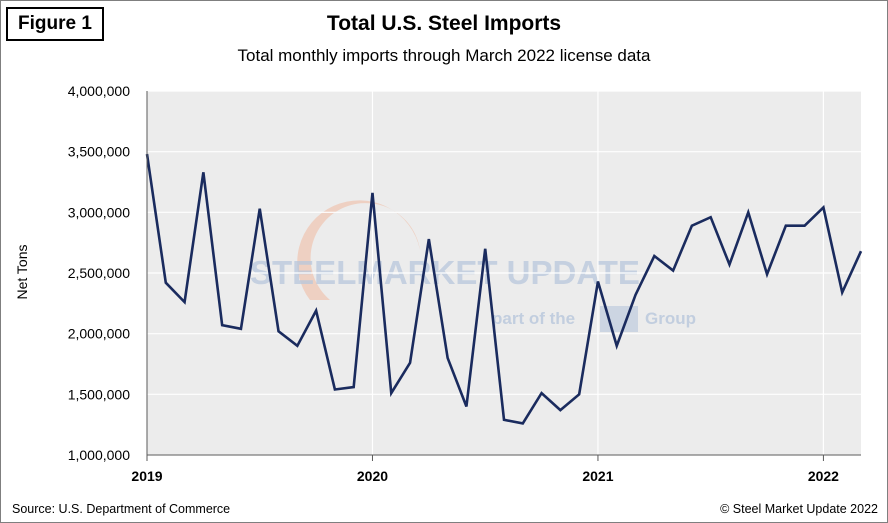 This screenshot has height=523, width=888. Describe the element at coordinates (55, 24) in the screenshot. I see `figure-label: Figure 1` at that location.